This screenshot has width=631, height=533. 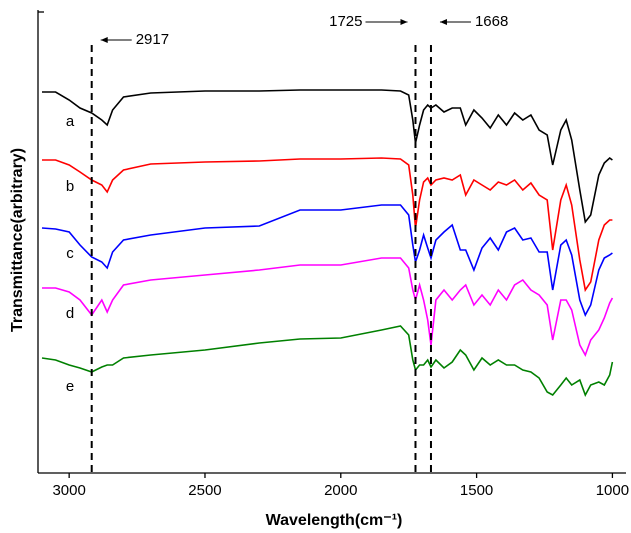 What do you see at coordinates (204, 490) in the screenshot?
I see `x-tick-label: 2500` at bounding box center [204, 490].